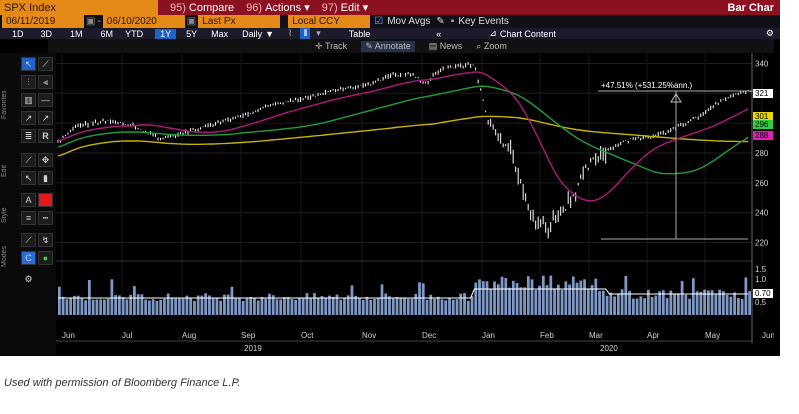 Image resolution: width=799 pixels, height=414 pixels. What do you see at coordinates (676, 160) in the screenshot?
I see `chart-annotations: +47.51% (+531.25%ann.)` at bounding box center [676, 160].